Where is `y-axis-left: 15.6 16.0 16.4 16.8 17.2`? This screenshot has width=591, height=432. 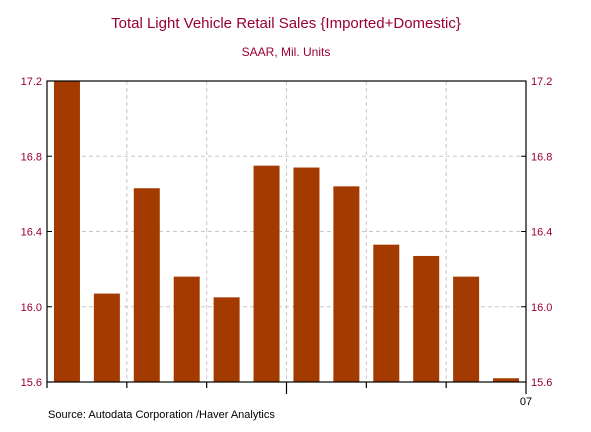 y-axis-left: 15.6 16.0 16.4 16.8 17.2 is located at coordinates (36, 232).